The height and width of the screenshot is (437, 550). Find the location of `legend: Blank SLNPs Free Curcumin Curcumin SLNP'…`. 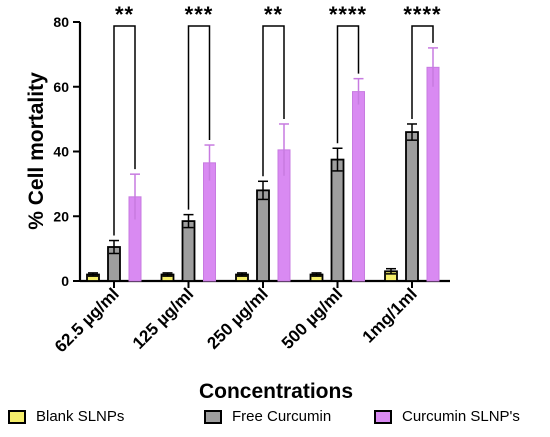

legend: Blank SLNPs Free Curcumin Curcumin SLNP'… is located at coordinates (275, 421).